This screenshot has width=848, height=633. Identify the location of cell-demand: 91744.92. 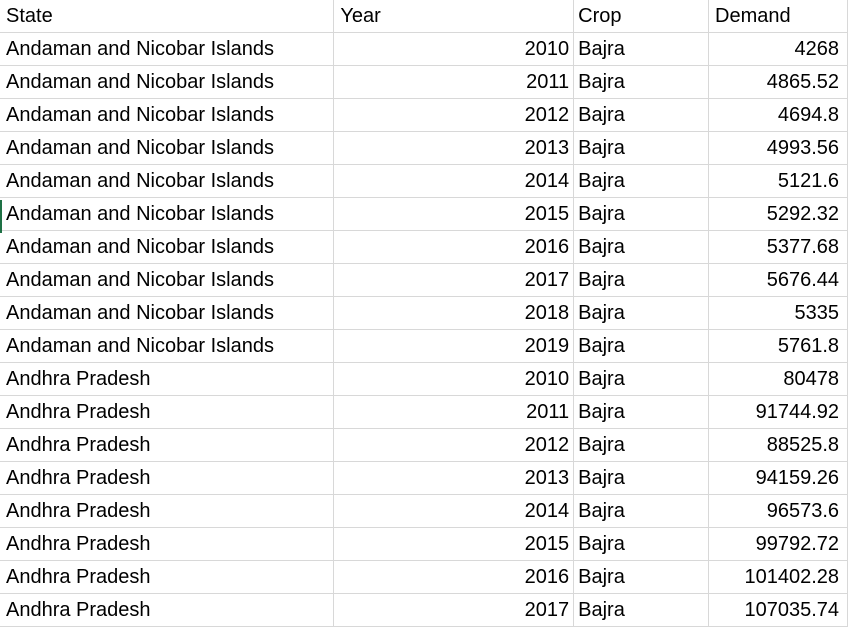
(778, 412).